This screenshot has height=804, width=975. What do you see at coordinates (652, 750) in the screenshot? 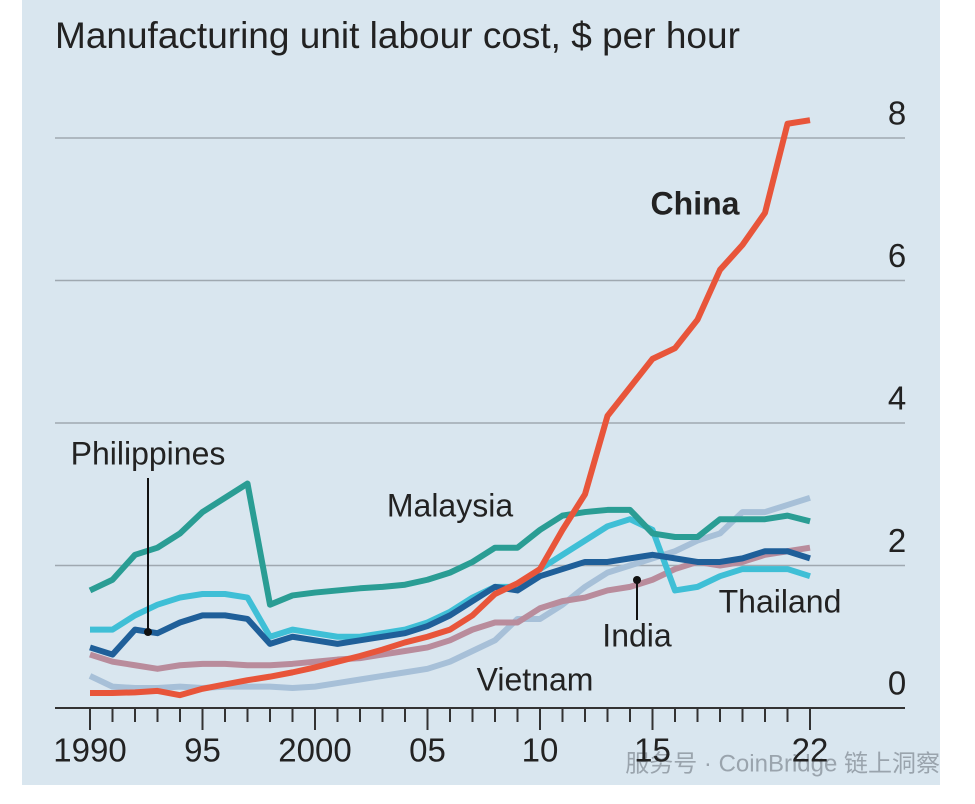
I see `x-tick-label: 15` at bounding box center [652, 750].